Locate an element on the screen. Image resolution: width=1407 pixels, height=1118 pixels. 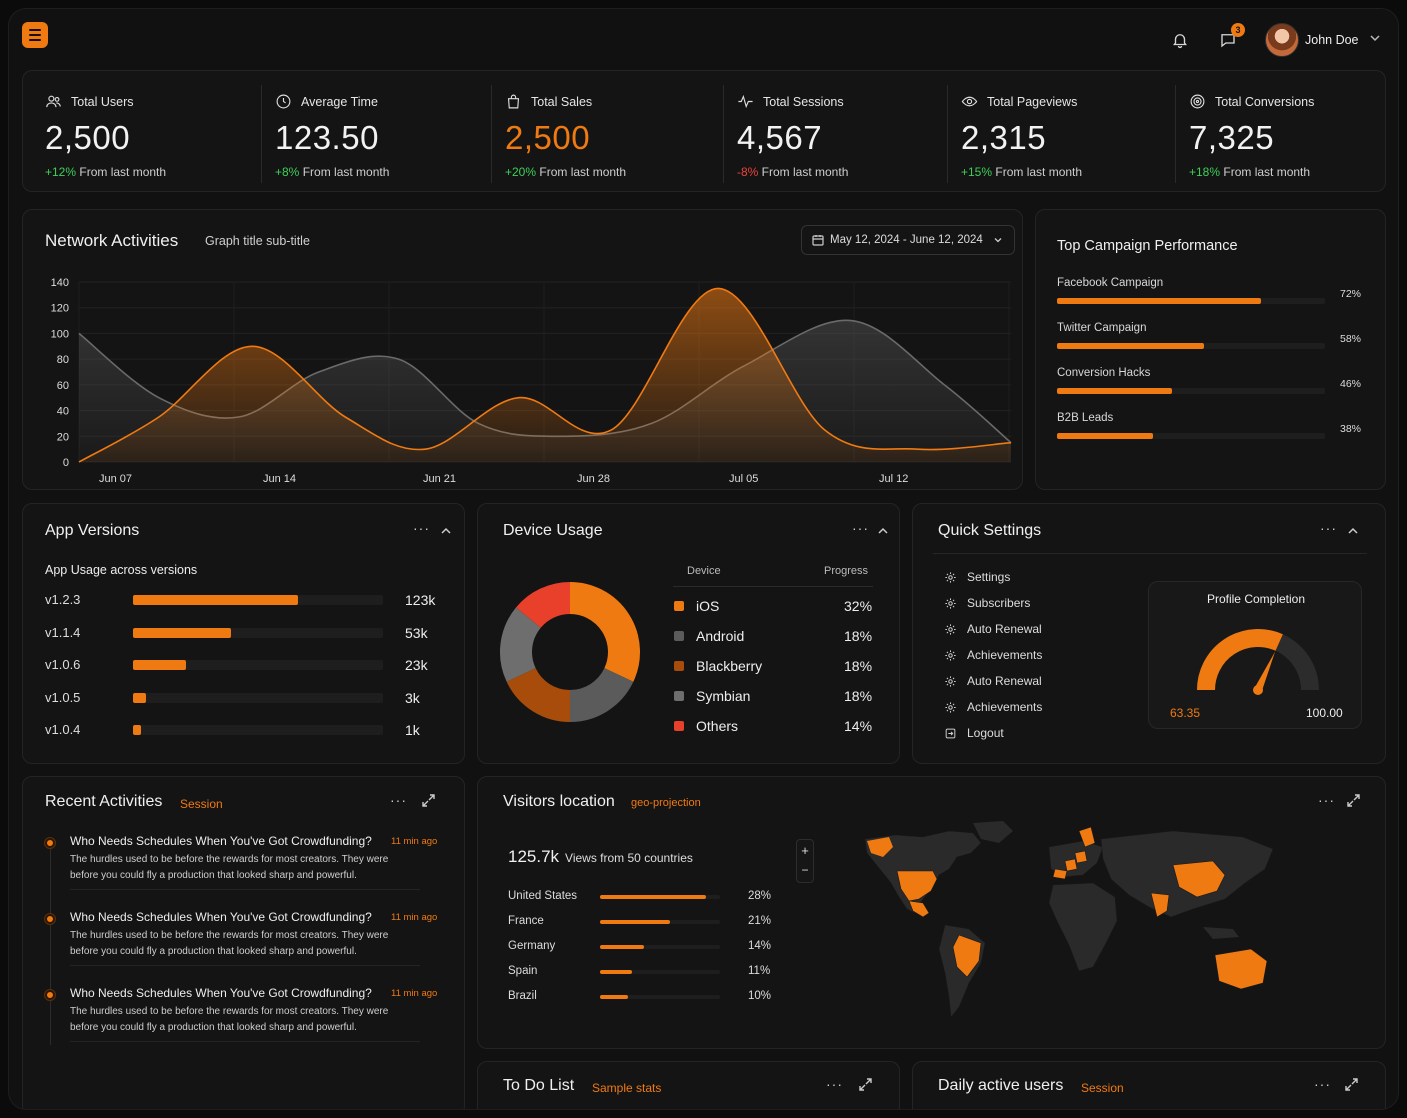
settings-item: Settings is located at coordinates (977, 577).